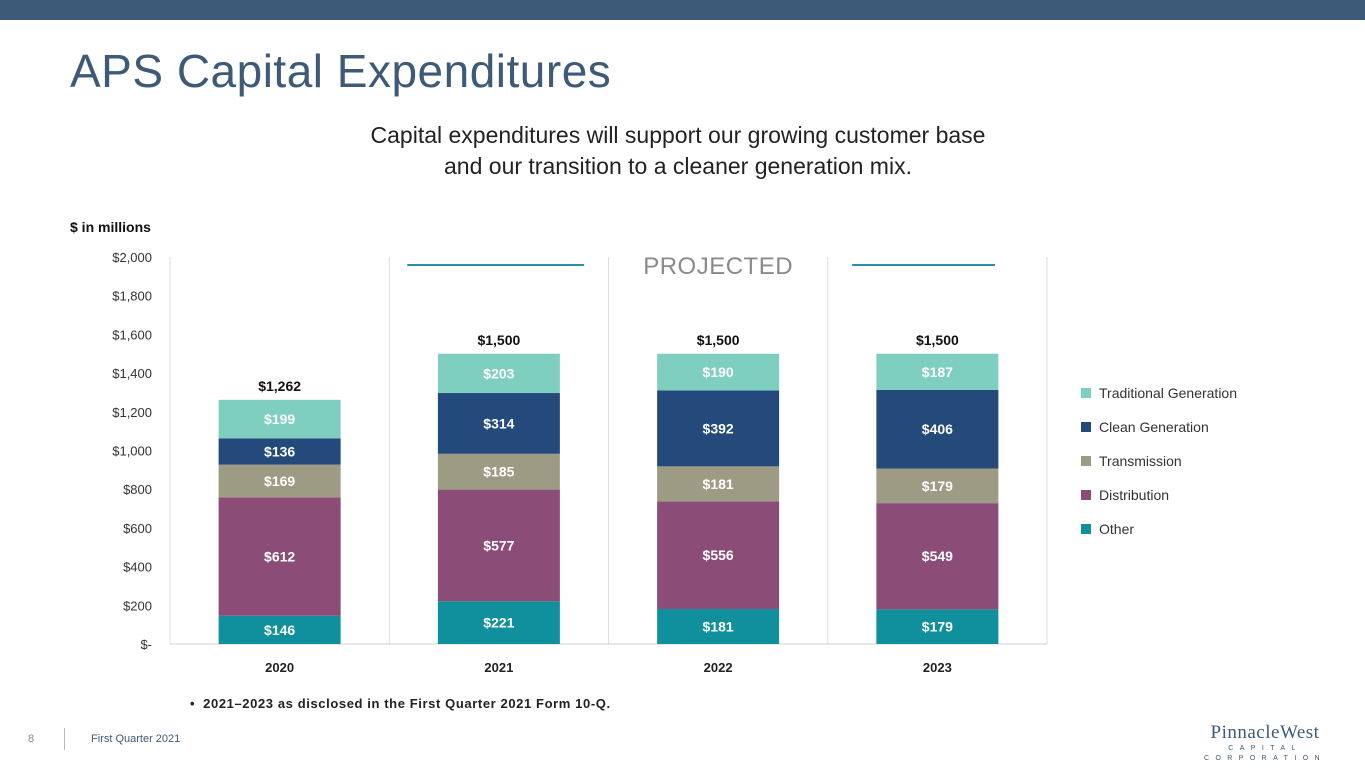 Image resolution: width=1365 pixels, height=768 pixels. I want to click on logo-subtitle: CAPITAL CORPORATION, so click(1265, 753).